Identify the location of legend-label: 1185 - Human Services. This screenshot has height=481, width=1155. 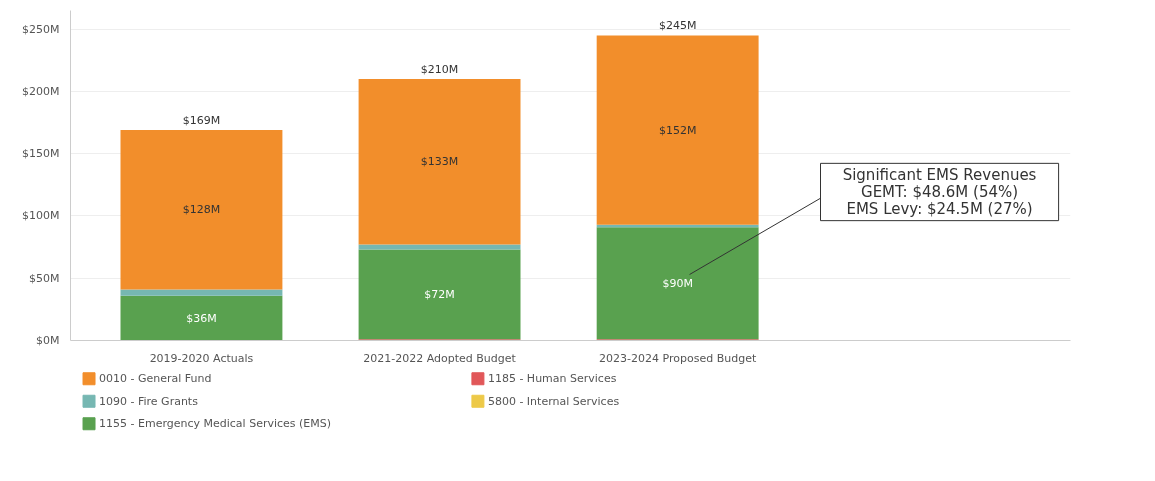
(552, 379).